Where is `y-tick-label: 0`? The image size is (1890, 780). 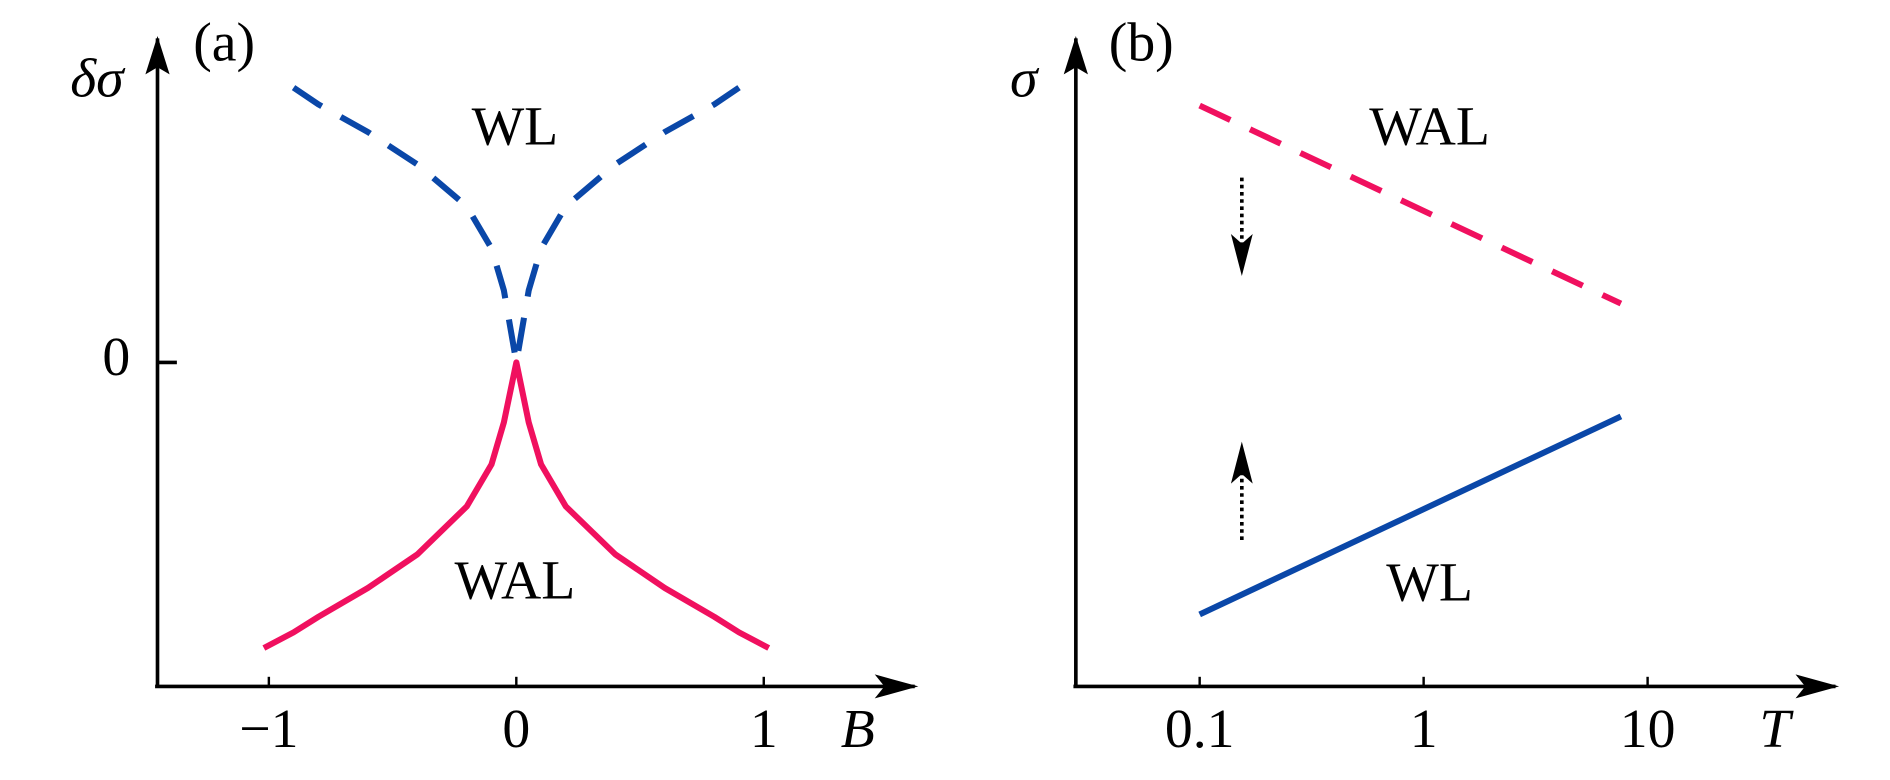 y-tick-label: 0 is located at coordinates (116, 356).